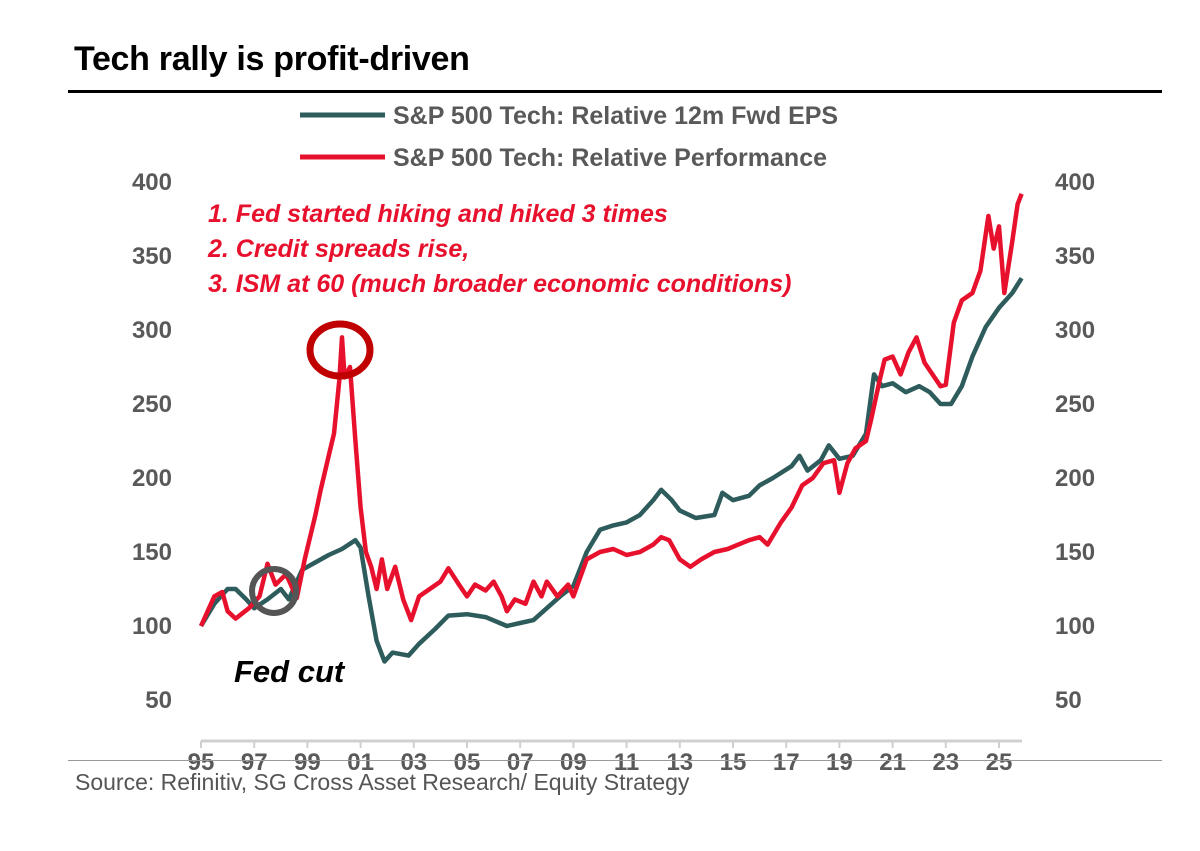  What do you see at coordinates (945, 762) in the screenshot?
I see `x-tick-label: 23` at bounding box center [945, 762].